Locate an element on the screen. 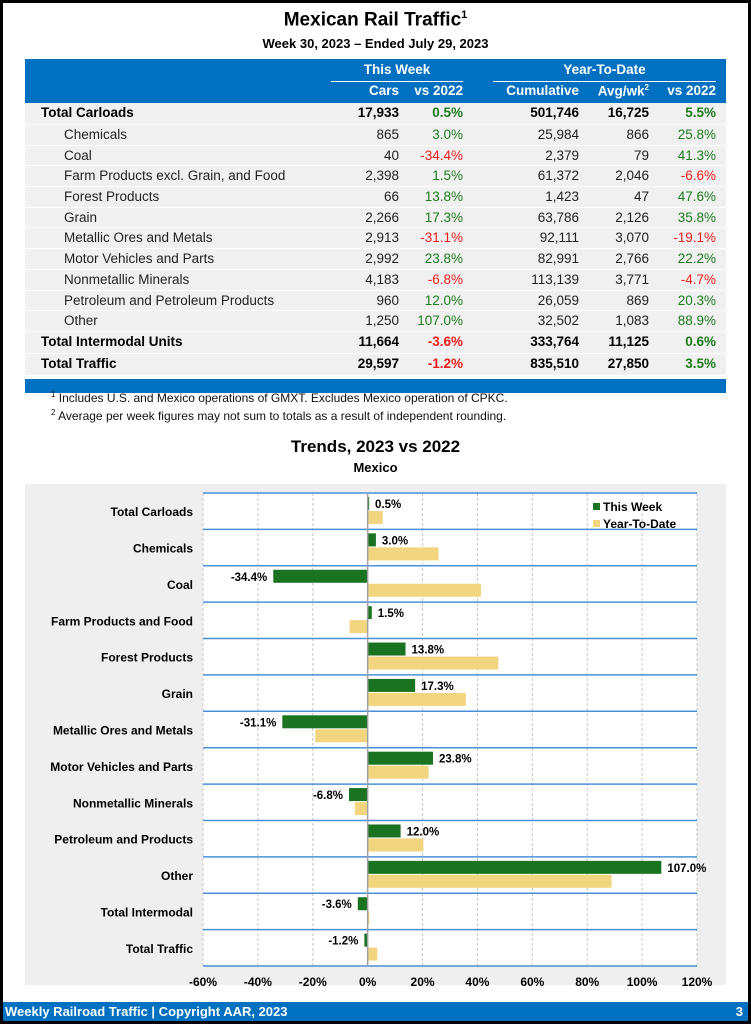 The width and height of the screenshot is (751, 1024). cell-vs2022-ytd: 88.9% is located at coordinates (696, 321).